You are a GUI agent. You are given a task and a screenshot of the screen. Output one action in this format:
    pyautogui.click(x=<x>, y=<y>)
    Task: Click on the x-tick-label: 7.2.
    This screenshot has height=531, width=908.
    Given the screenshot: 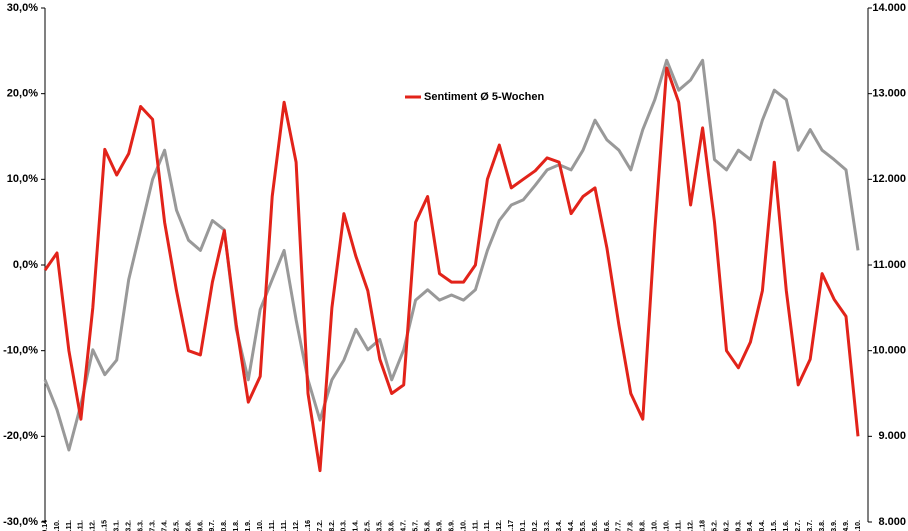 What is the action you would take?
    pyautogui.click(x=320, y=525)
    